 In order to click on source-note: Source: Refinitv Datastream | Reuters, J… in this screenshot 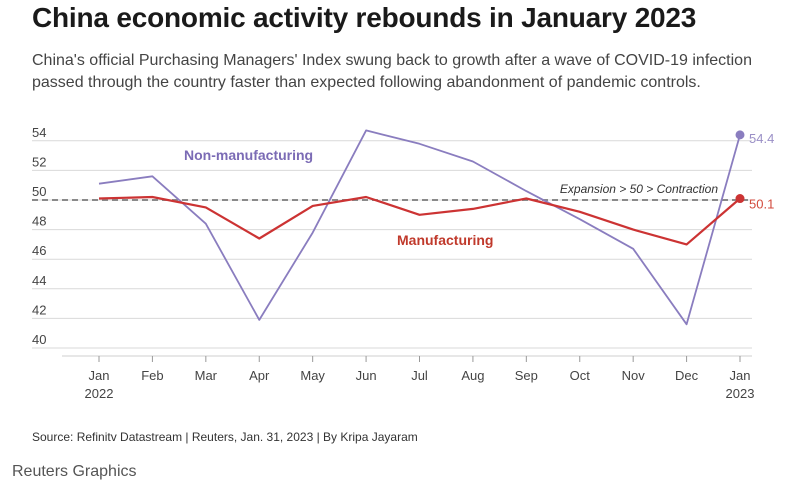, I will do `click(225, 437)`.